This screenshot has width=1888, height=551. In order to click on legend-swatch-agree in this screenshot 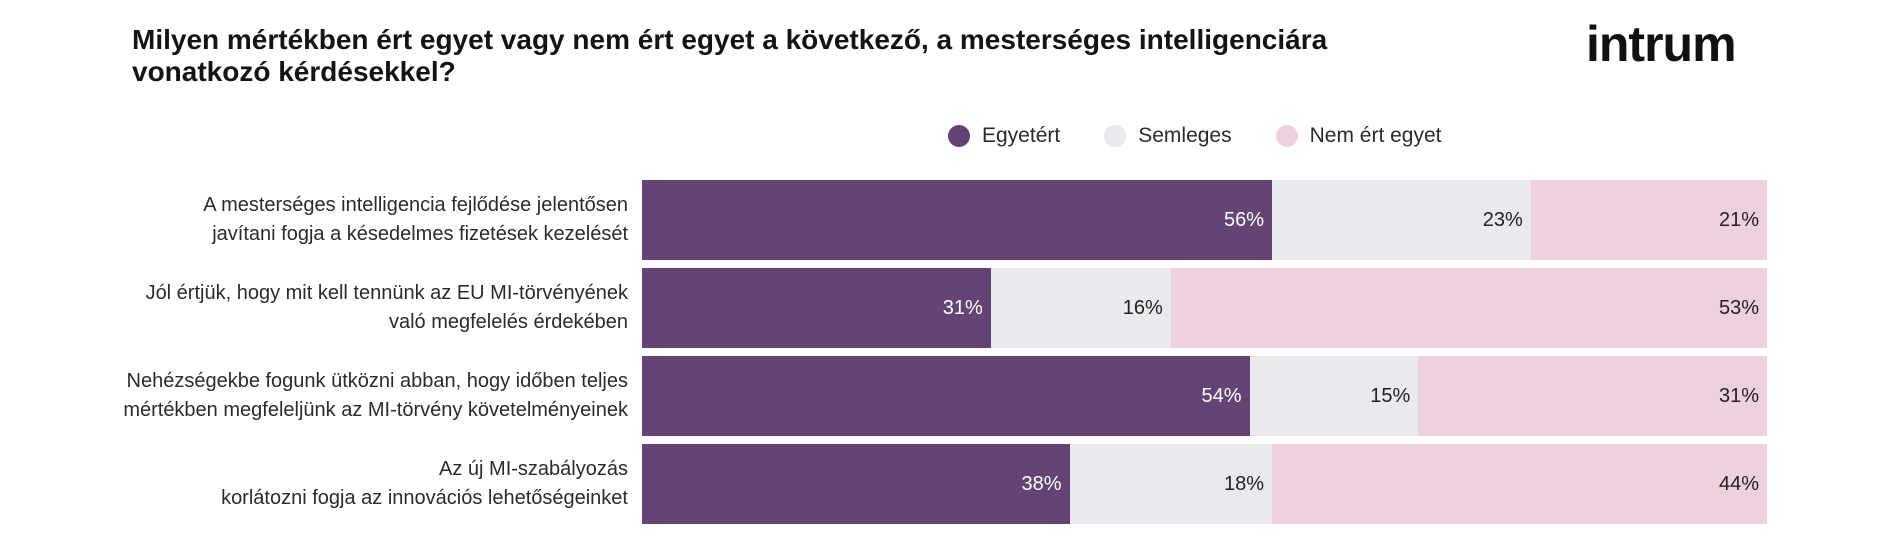, I will do `click(959, 136)`.